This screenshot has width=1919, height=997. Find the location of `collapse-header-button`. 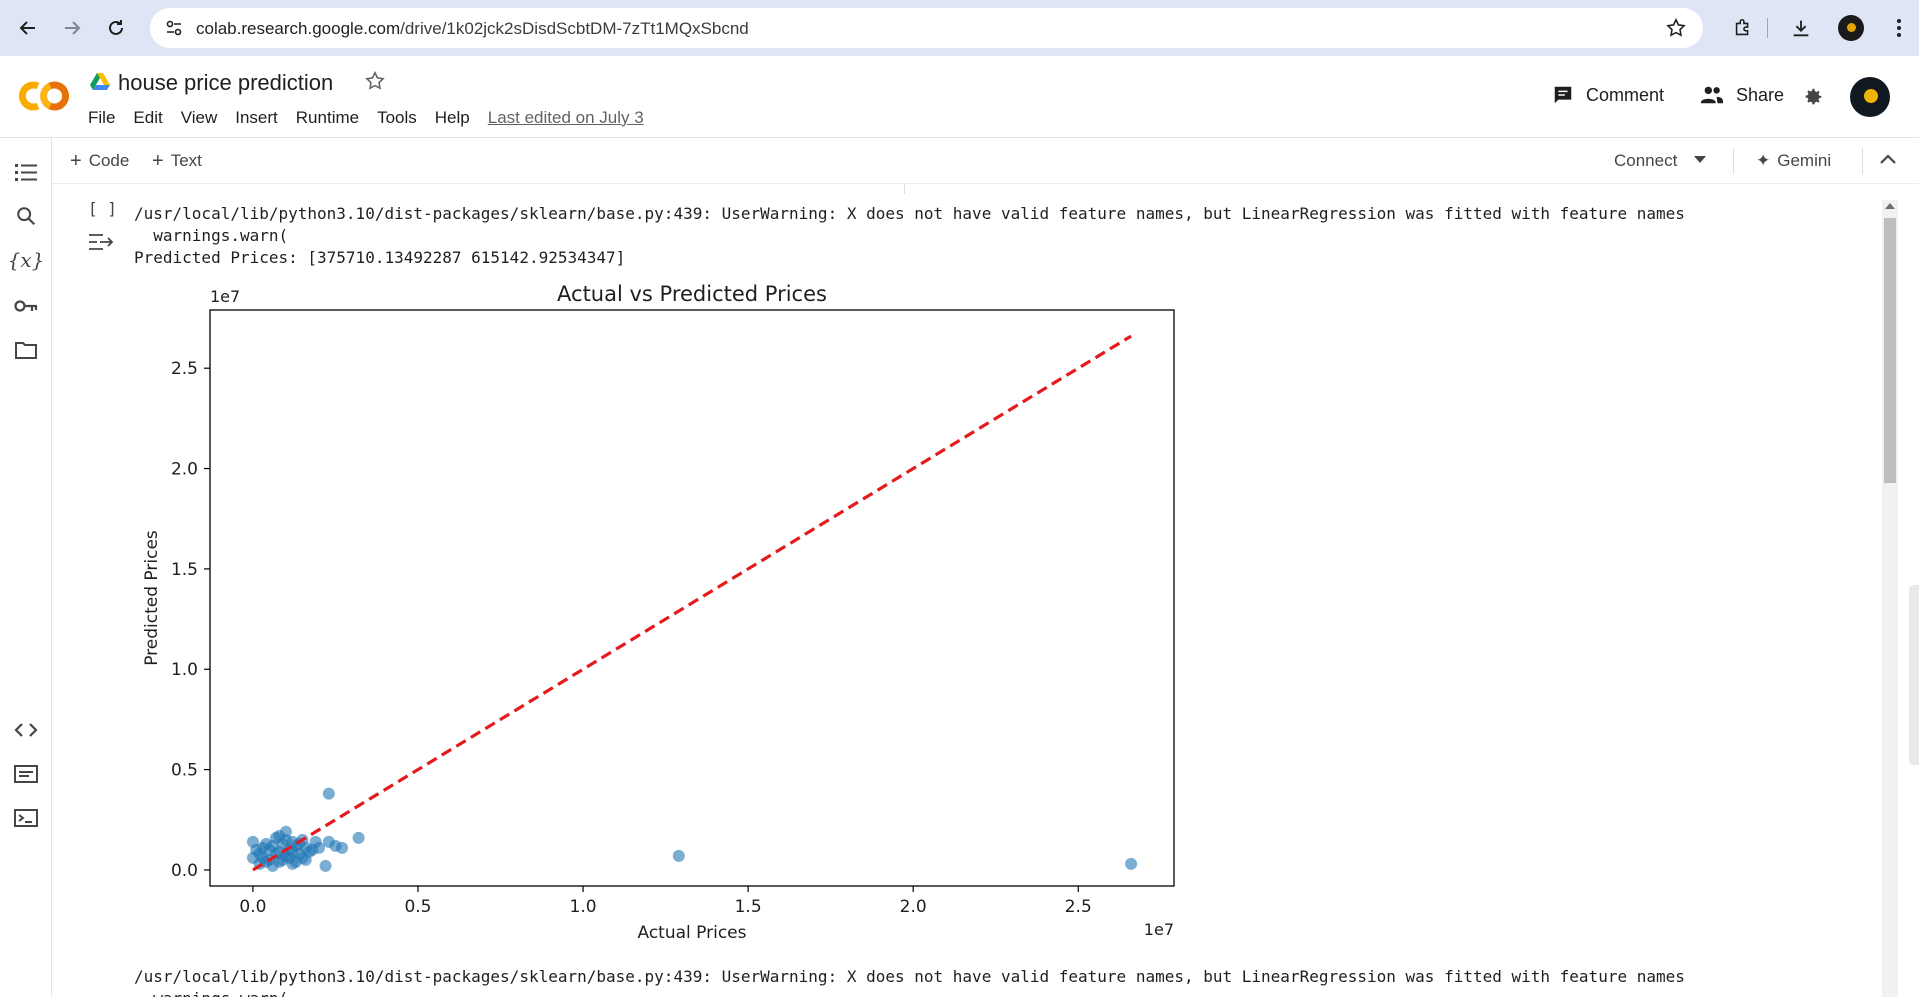

collapse-header-button is located at coordinates (1888, 159).